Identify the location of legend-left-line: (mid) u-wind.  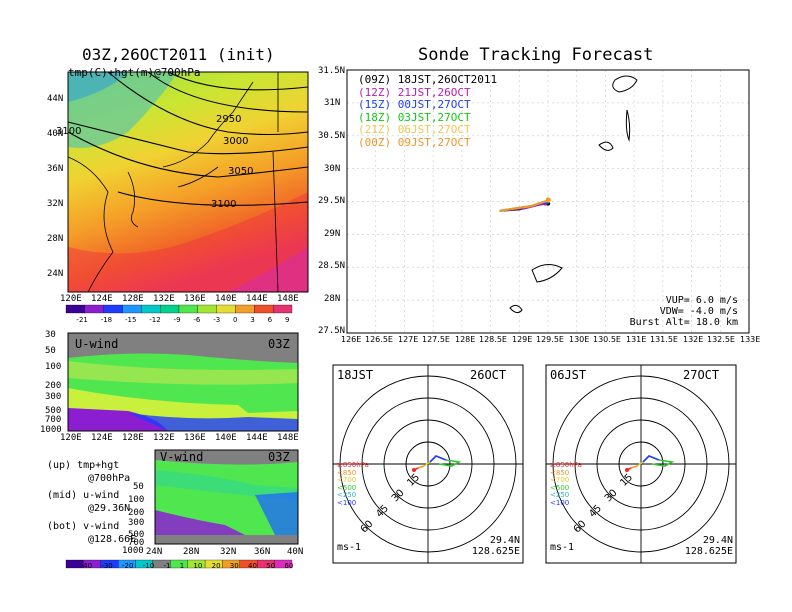
(83, 495).